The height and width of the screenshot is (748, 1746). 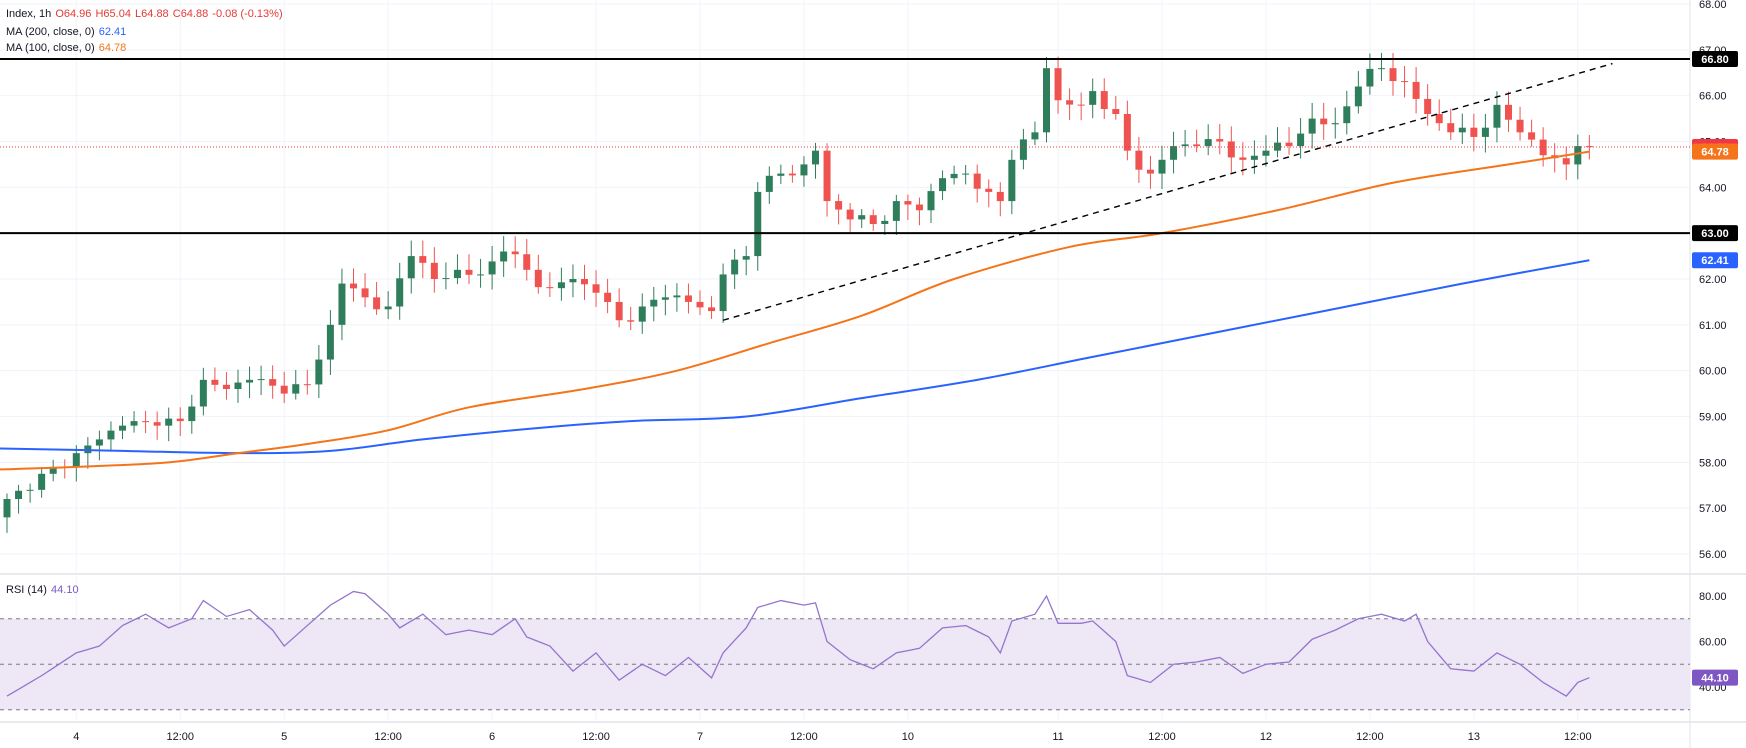 I want to click on legend-ma200-label: MA (200, close, 0), so click(x=50, y=32).